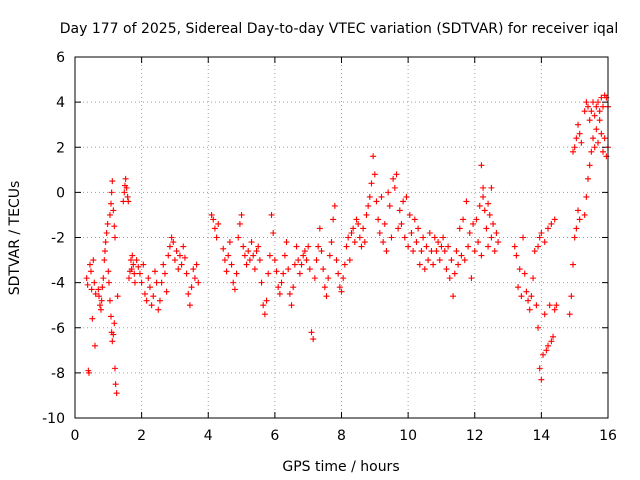 The height and width of the screenshot is (480, 640). I want to click on y-tick-labels: -10 -8 -6 -4 -2 0 2 4 6, so click(53, 238).